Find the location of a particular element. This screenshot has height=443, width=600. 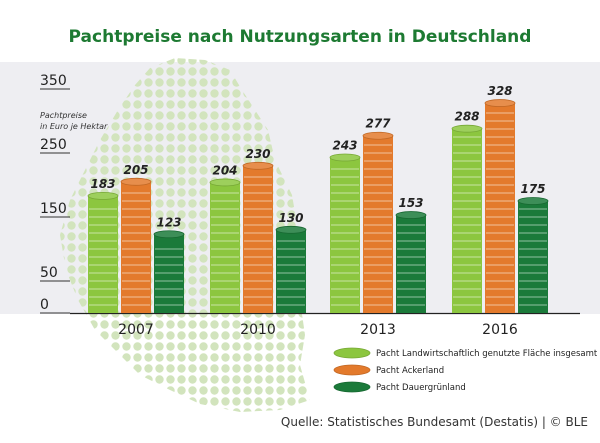

x-tick-label-2016: 2016 is located at coordinates (500, 330).